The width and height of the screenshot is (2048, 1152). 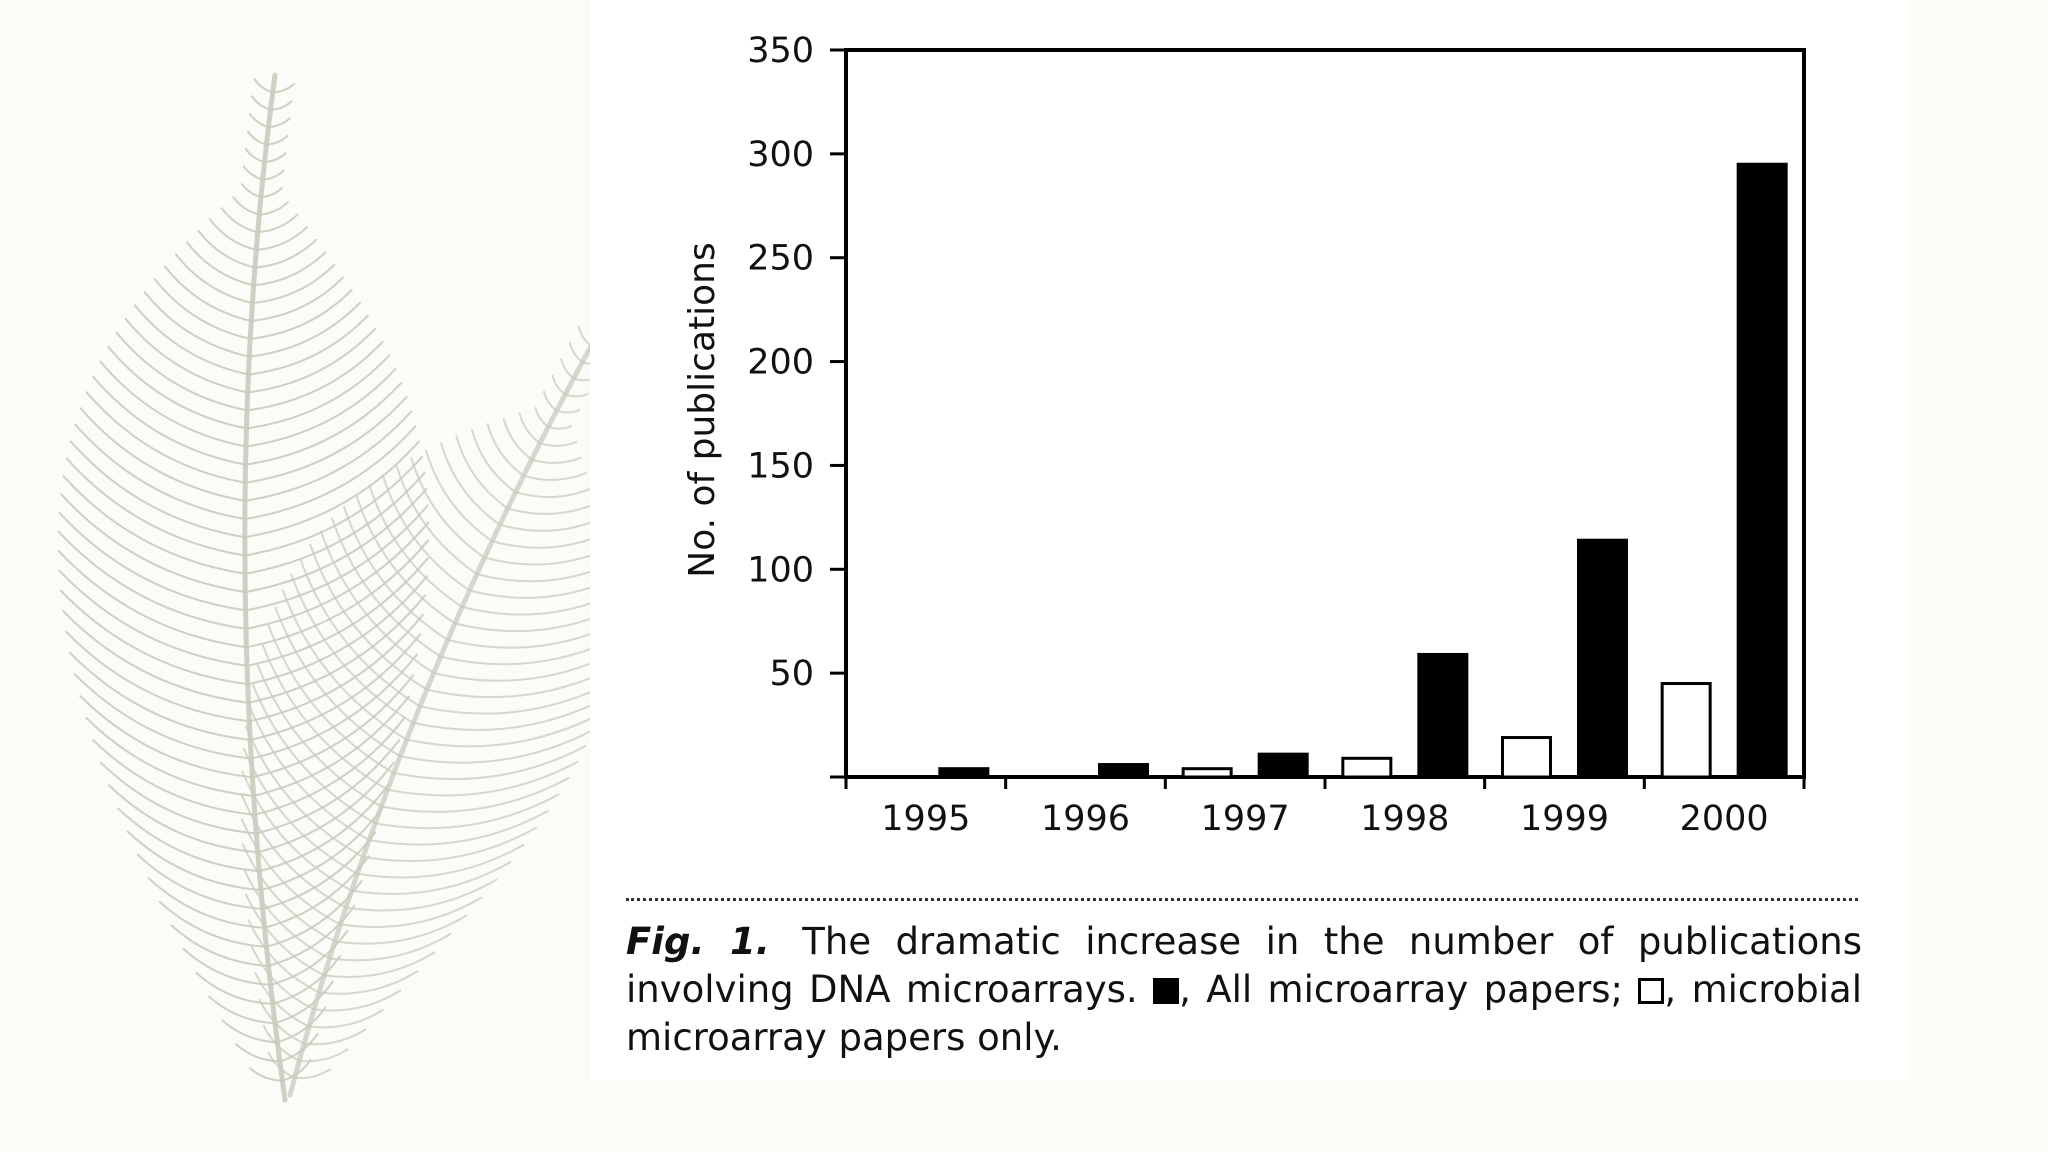 What do you see at coordinates (780, 466) in the screenshot?
I see `y-tick-label: 150` at bounding box center [780, 466].